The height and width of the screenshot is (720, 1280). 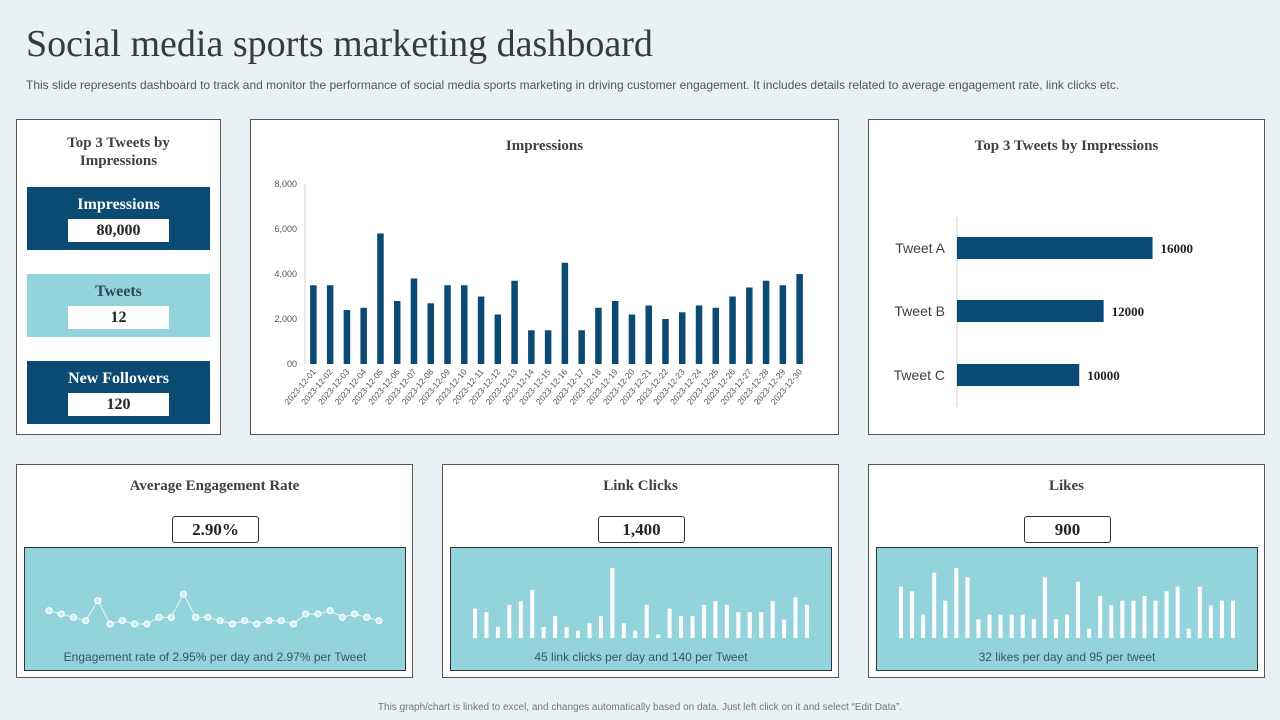 I want to click on kpi-impressions: Impressions 80,000, so click(x=118, y=218).